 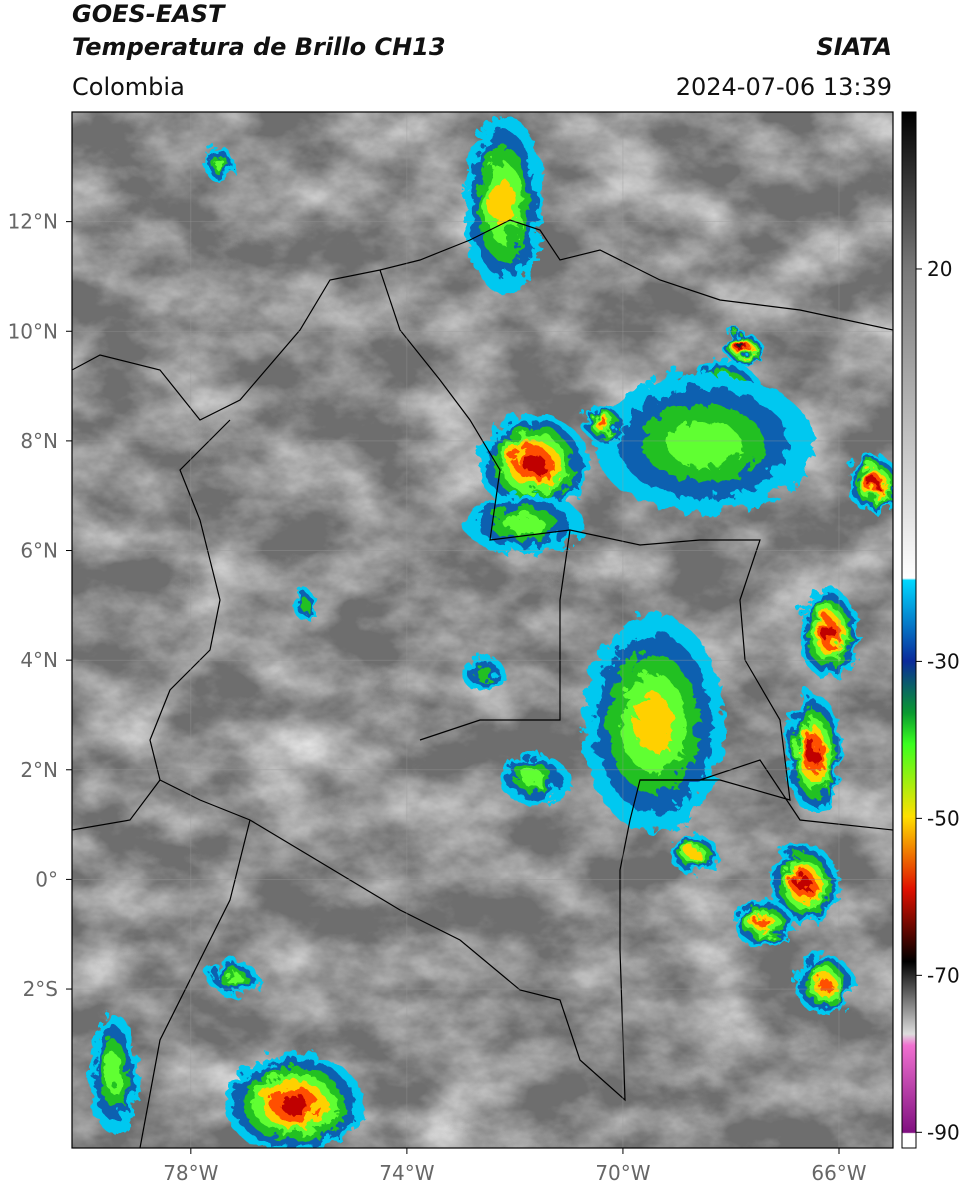 I want to click on colorbar-tick-label: -90, so click(x=943, y=1132).